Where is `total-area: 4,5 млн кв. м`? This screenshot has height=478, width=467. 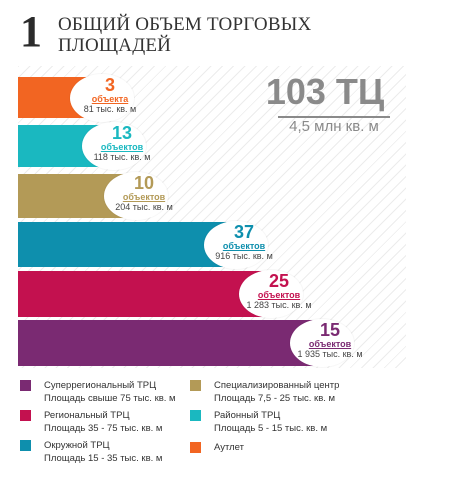
total-area: 4,5 млн кв. м is located at coordinates (334, 126).